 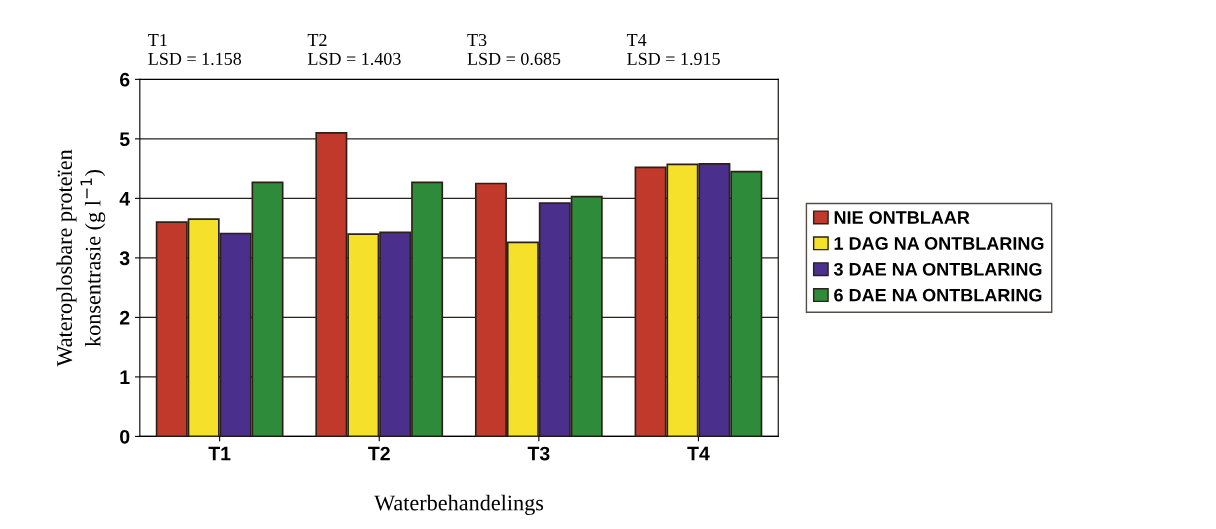 I want to click on y-tick-label: 6, so click(x=125, y=79).